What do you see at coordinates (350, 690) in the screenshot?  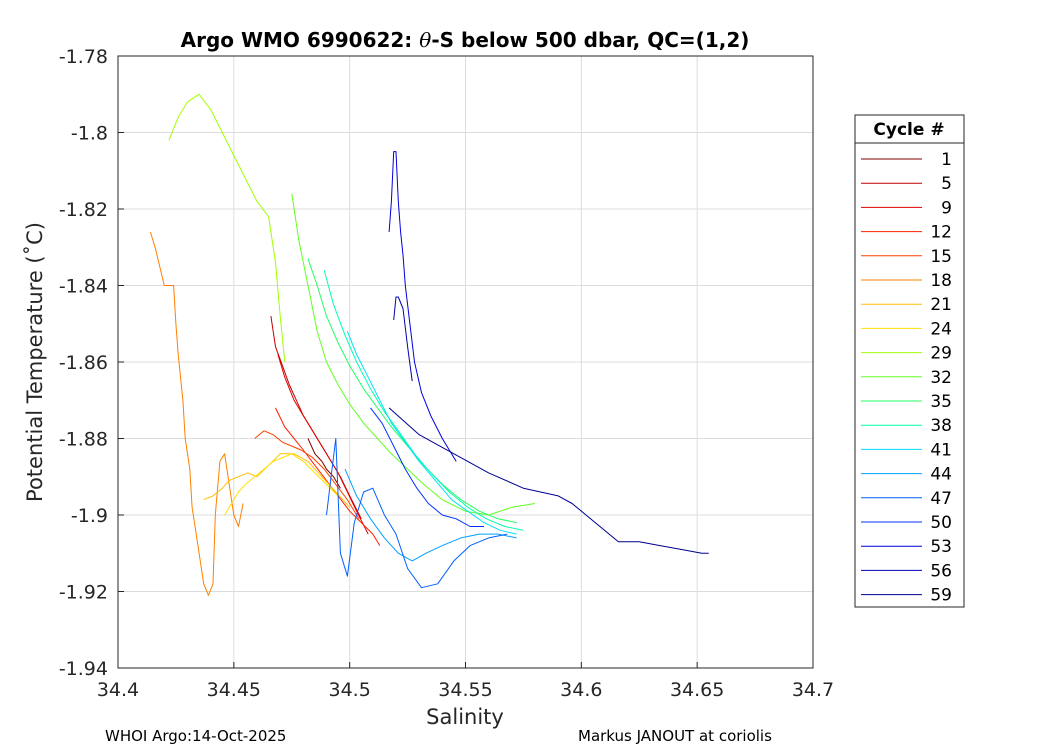 I see `x-tick-label: 34.5` at bounding box center [350, 690].